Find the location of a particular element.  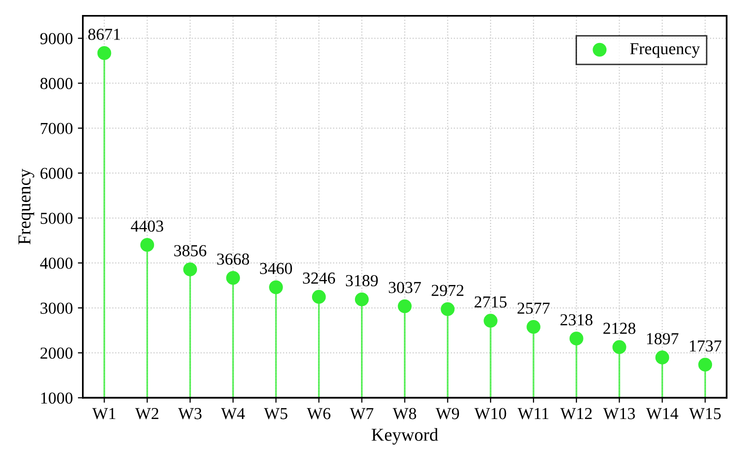

y-axis-title: Frequency is located at coordinates (26, 206).